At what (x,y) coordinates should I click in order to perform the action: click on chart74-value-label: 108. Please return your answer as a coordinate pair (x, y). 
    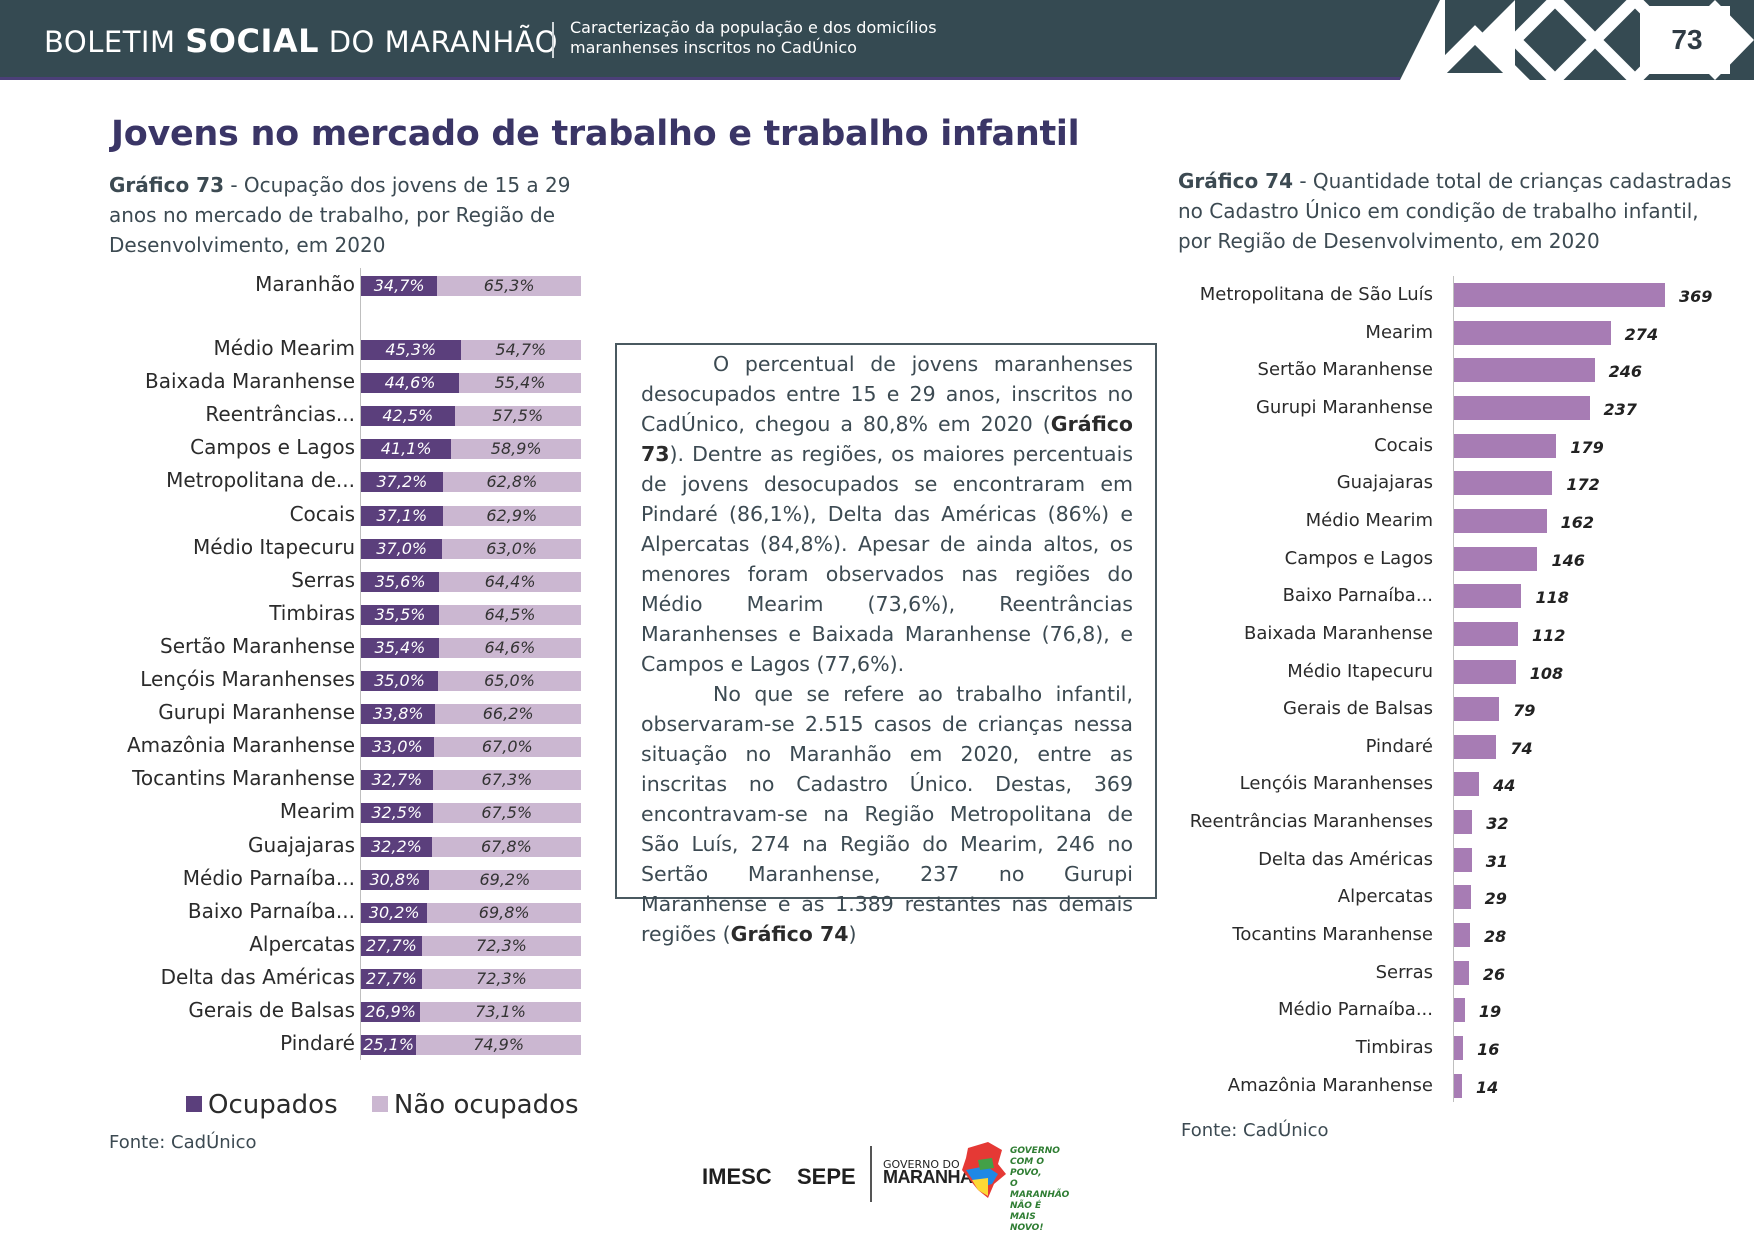
    Looking at the image, I should click on (1546, 673).